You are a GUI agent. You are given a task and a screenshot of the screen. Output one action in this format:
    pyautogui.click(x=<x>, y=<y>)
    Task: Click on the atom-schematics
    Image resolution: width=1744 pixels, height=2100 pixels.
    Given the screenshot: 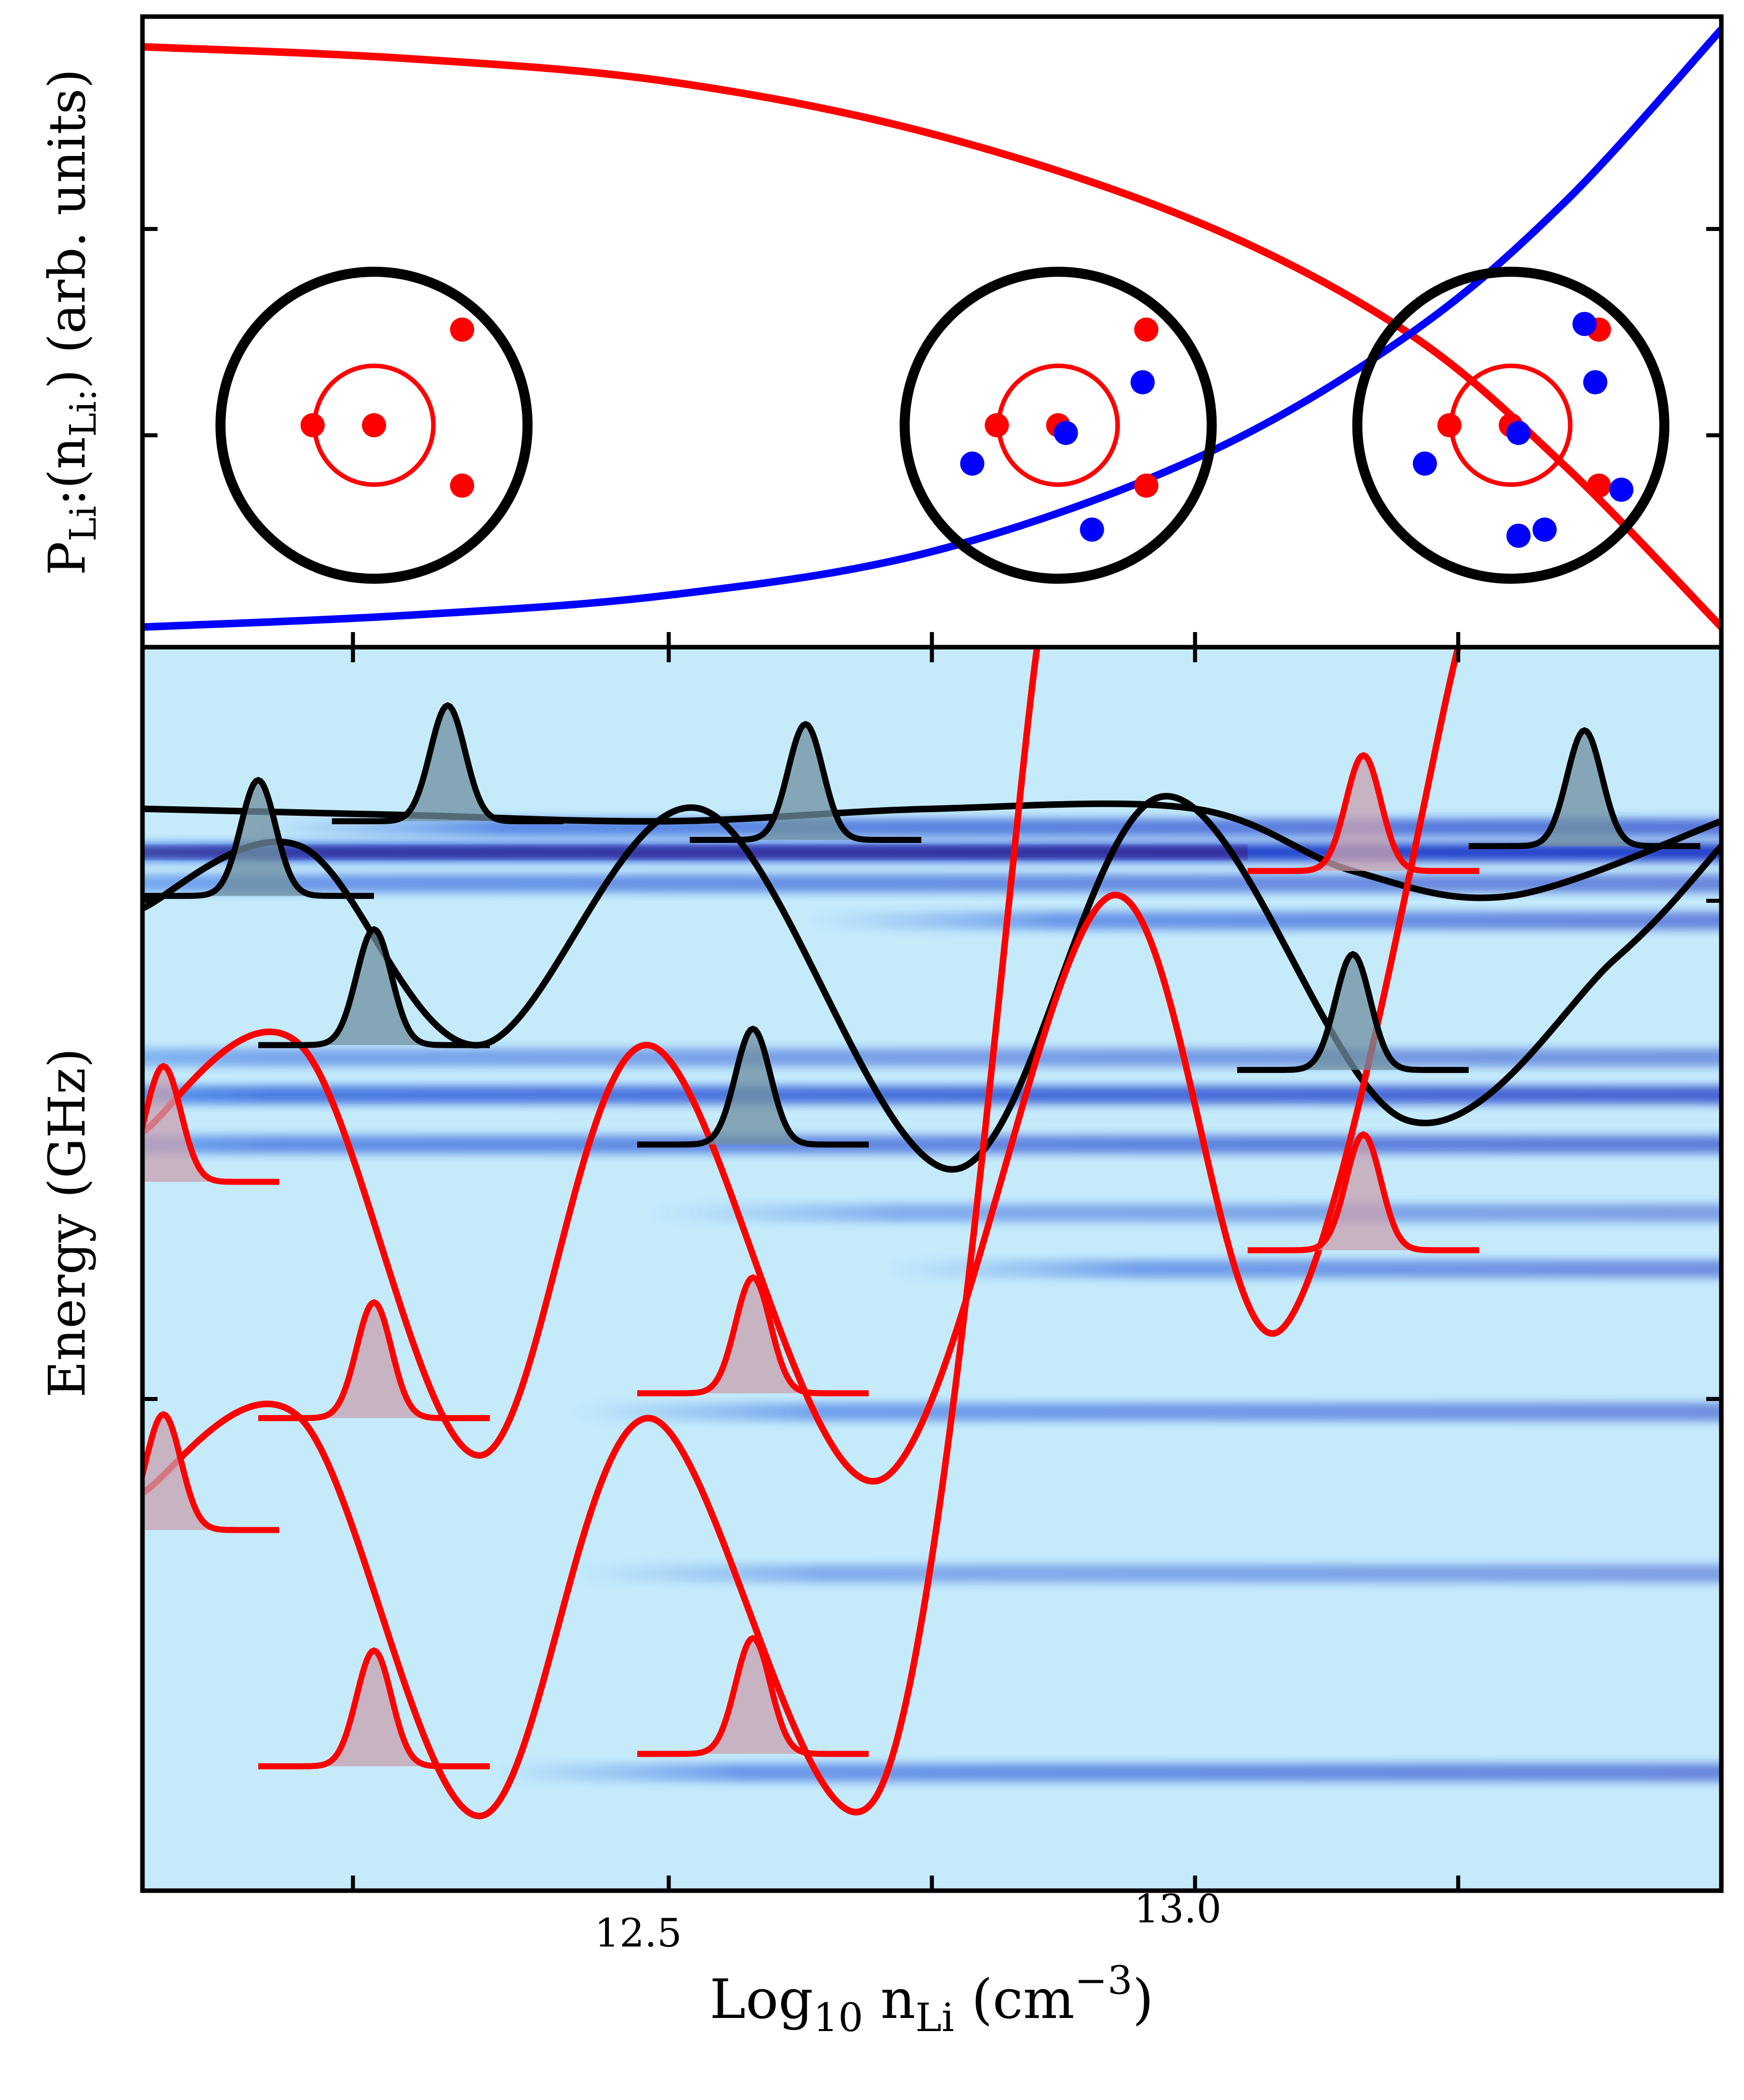 What is the action you would take?
    pyautogui.click(x=942, y=425)
    